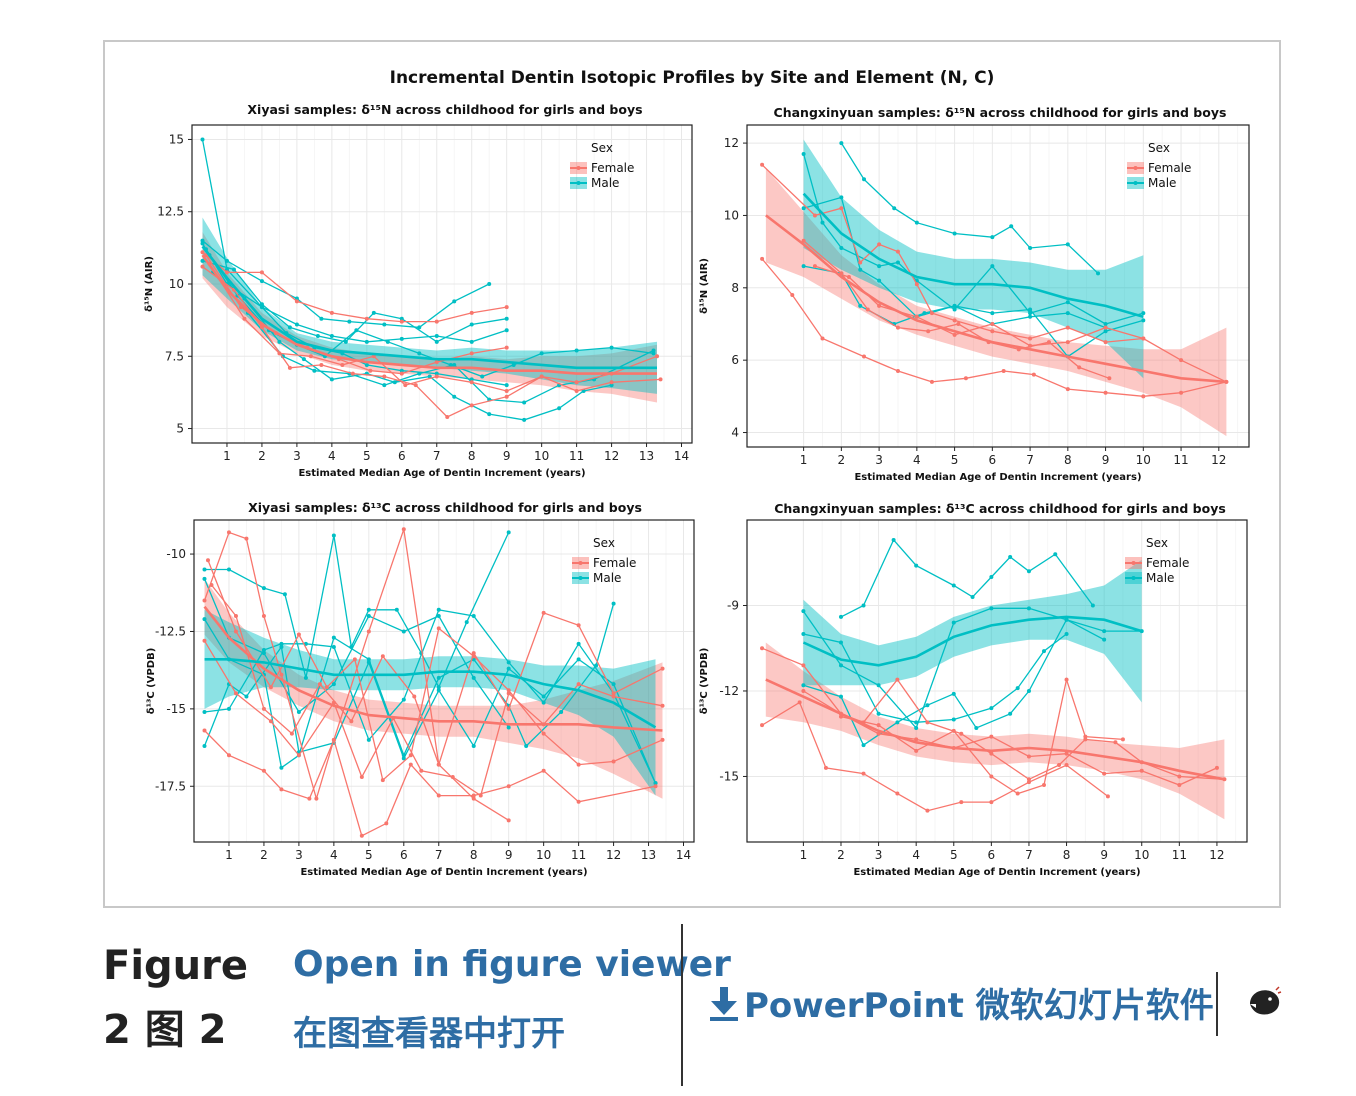 This screenshot has height=1096, width=1356. I want to click on legend-label-male: Male, so click(605, 183).